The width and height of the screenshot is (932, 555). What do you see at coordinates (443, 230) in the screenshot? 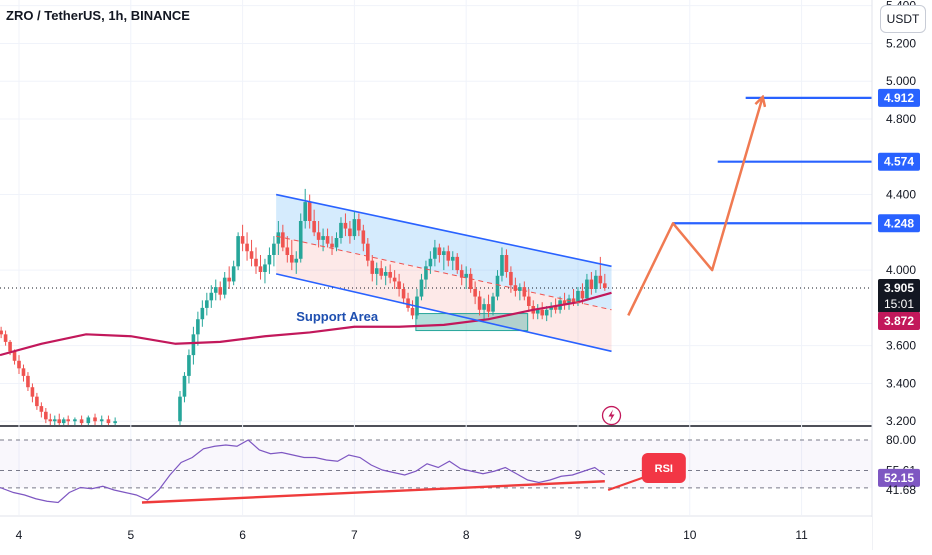
I see `channel-upper-line` at bounding box center [443, 230].